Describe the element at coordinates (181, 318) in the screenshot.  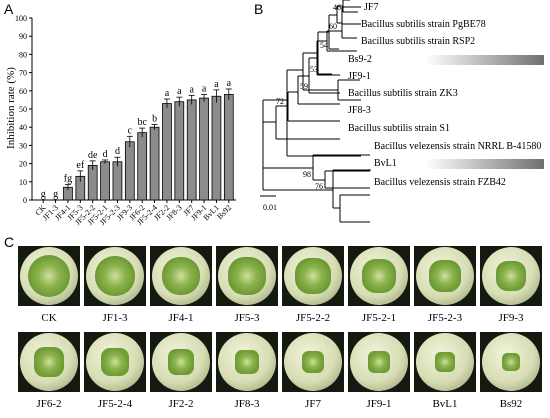
I see `plate-label: JF4-1` at that location.